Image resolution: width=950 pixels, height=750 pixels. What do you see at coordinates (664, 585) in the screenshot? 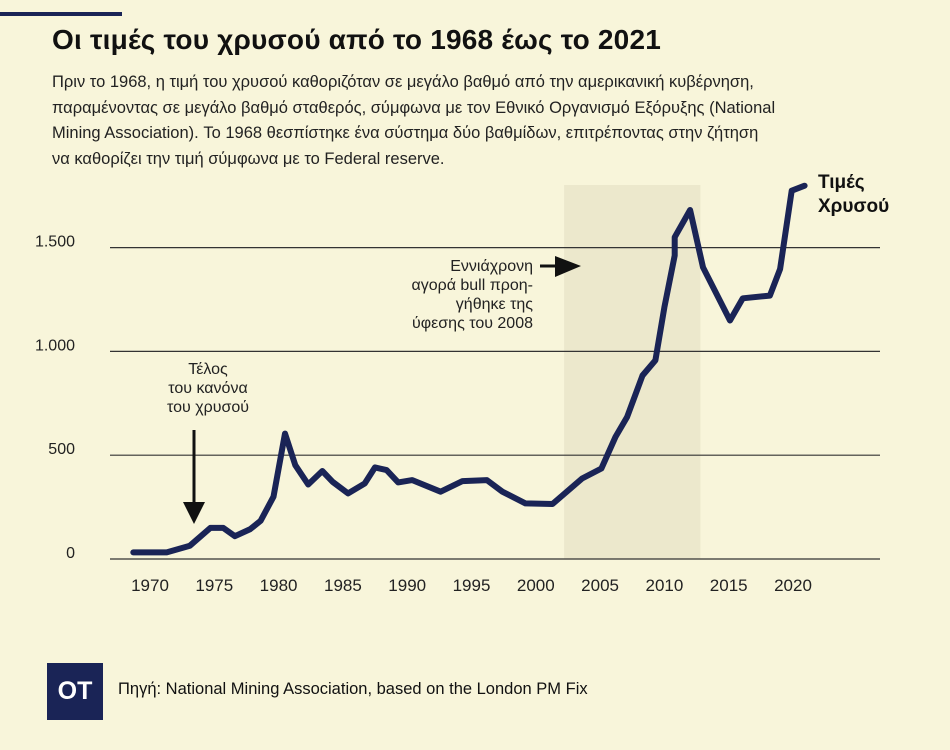
I see `x-tick-label: 2010` at bounding box center [664, 585].